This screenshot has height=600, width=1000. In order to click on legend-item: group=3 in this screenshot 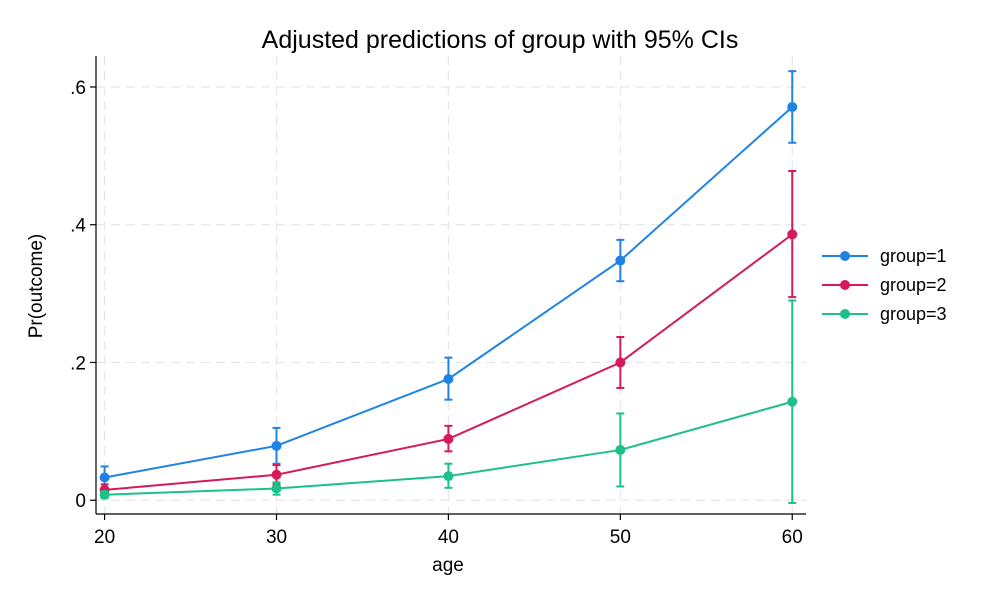, I will do `click(884, 314)`.